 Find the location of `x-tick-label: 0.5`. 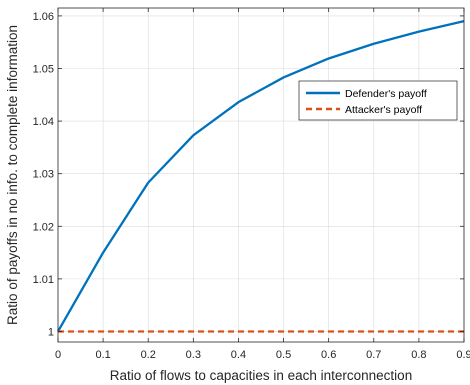

x-tick-label: 0.5 is located at coordinates (283, 355).